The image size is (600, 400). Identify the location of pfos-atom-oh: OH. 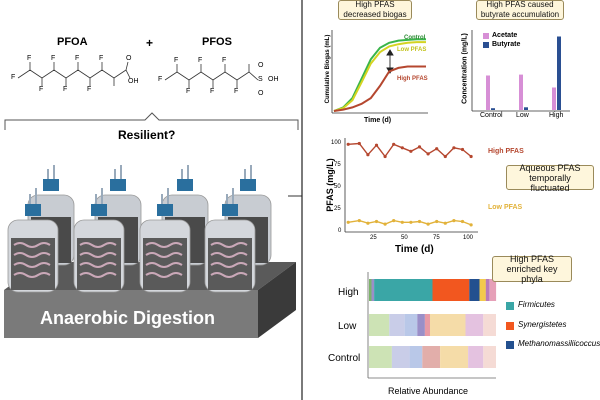
(273, 79).